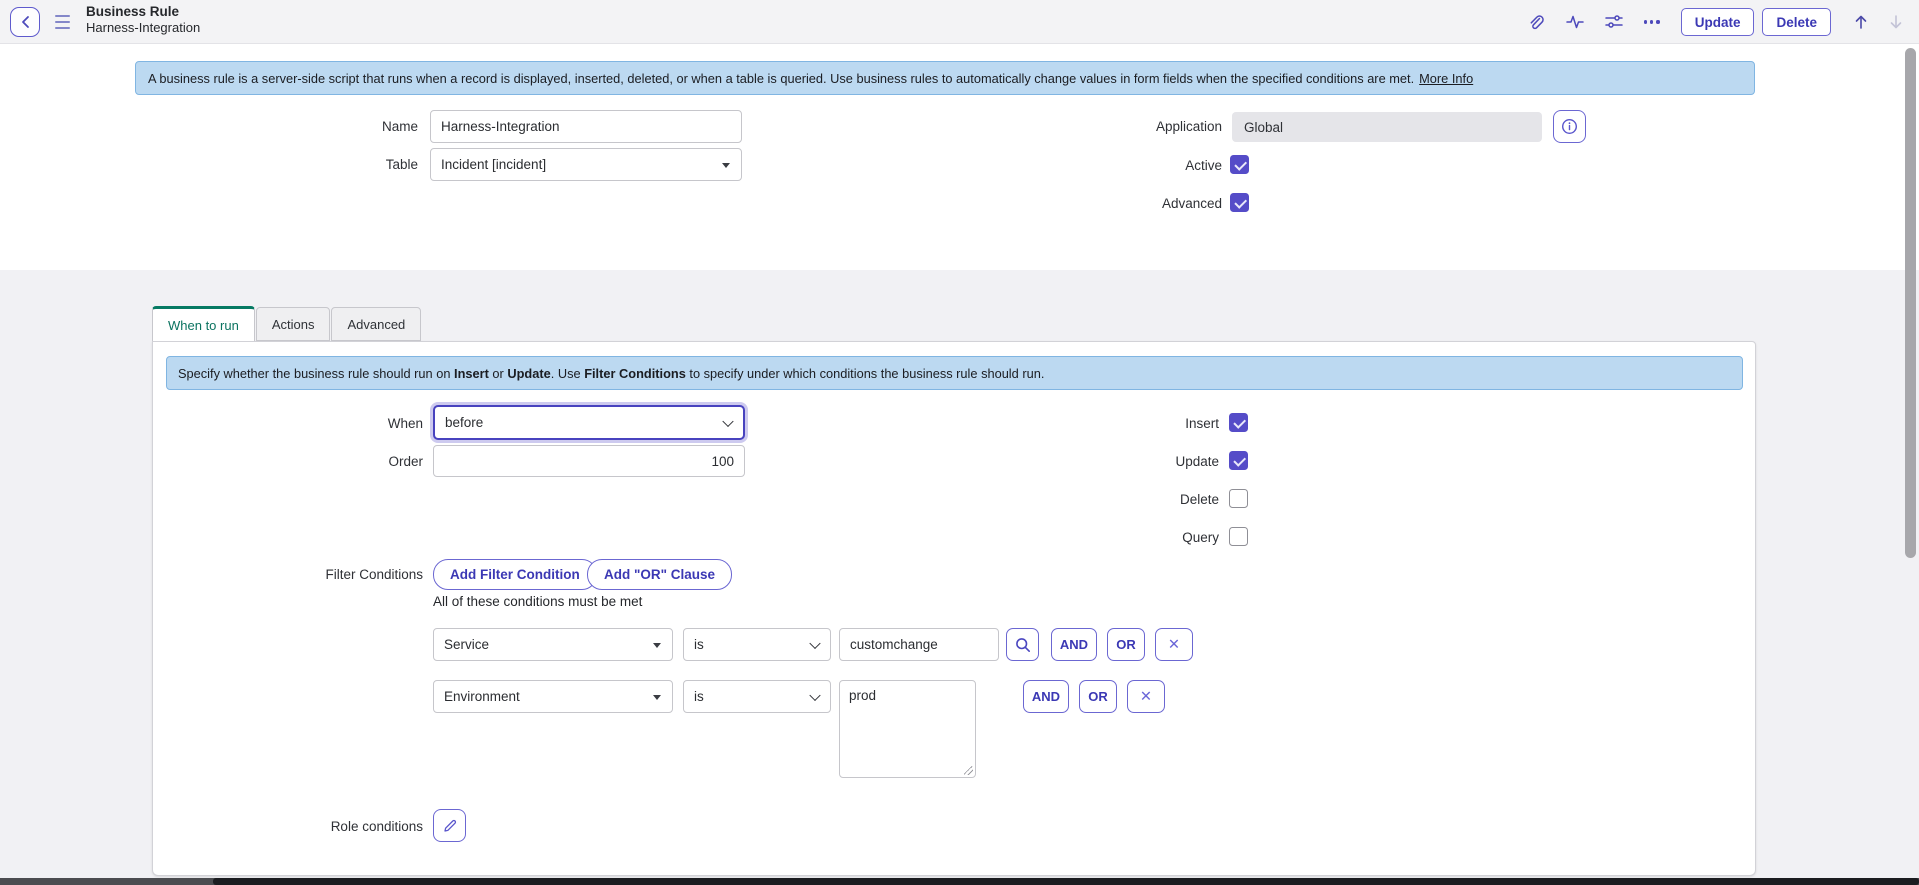 The height and width of the screenshot is (885, 1919). I want to click on update-button: Update, so click(1717, 22).